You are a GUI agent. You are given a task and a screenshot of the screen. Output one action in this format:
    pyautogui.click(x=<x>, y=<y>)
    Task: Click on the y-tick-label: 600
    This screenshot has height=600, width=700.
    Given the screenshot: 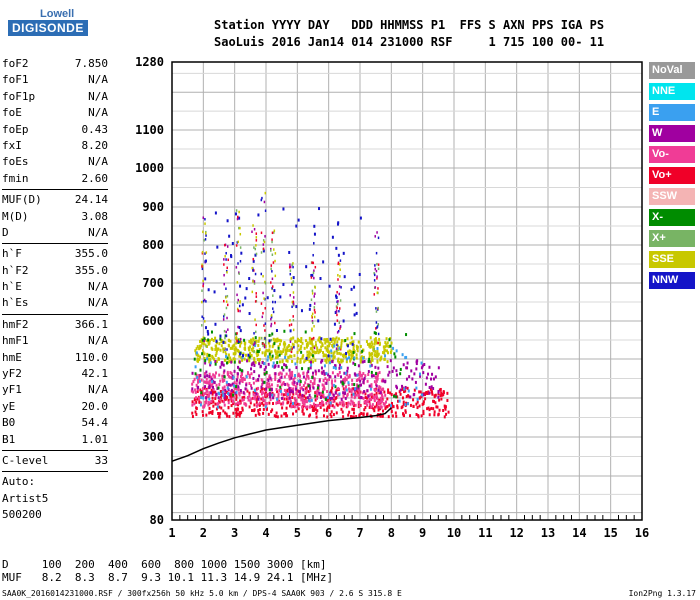 What is the action you would take?
    pyautogui.click(x=153, y=321)
    